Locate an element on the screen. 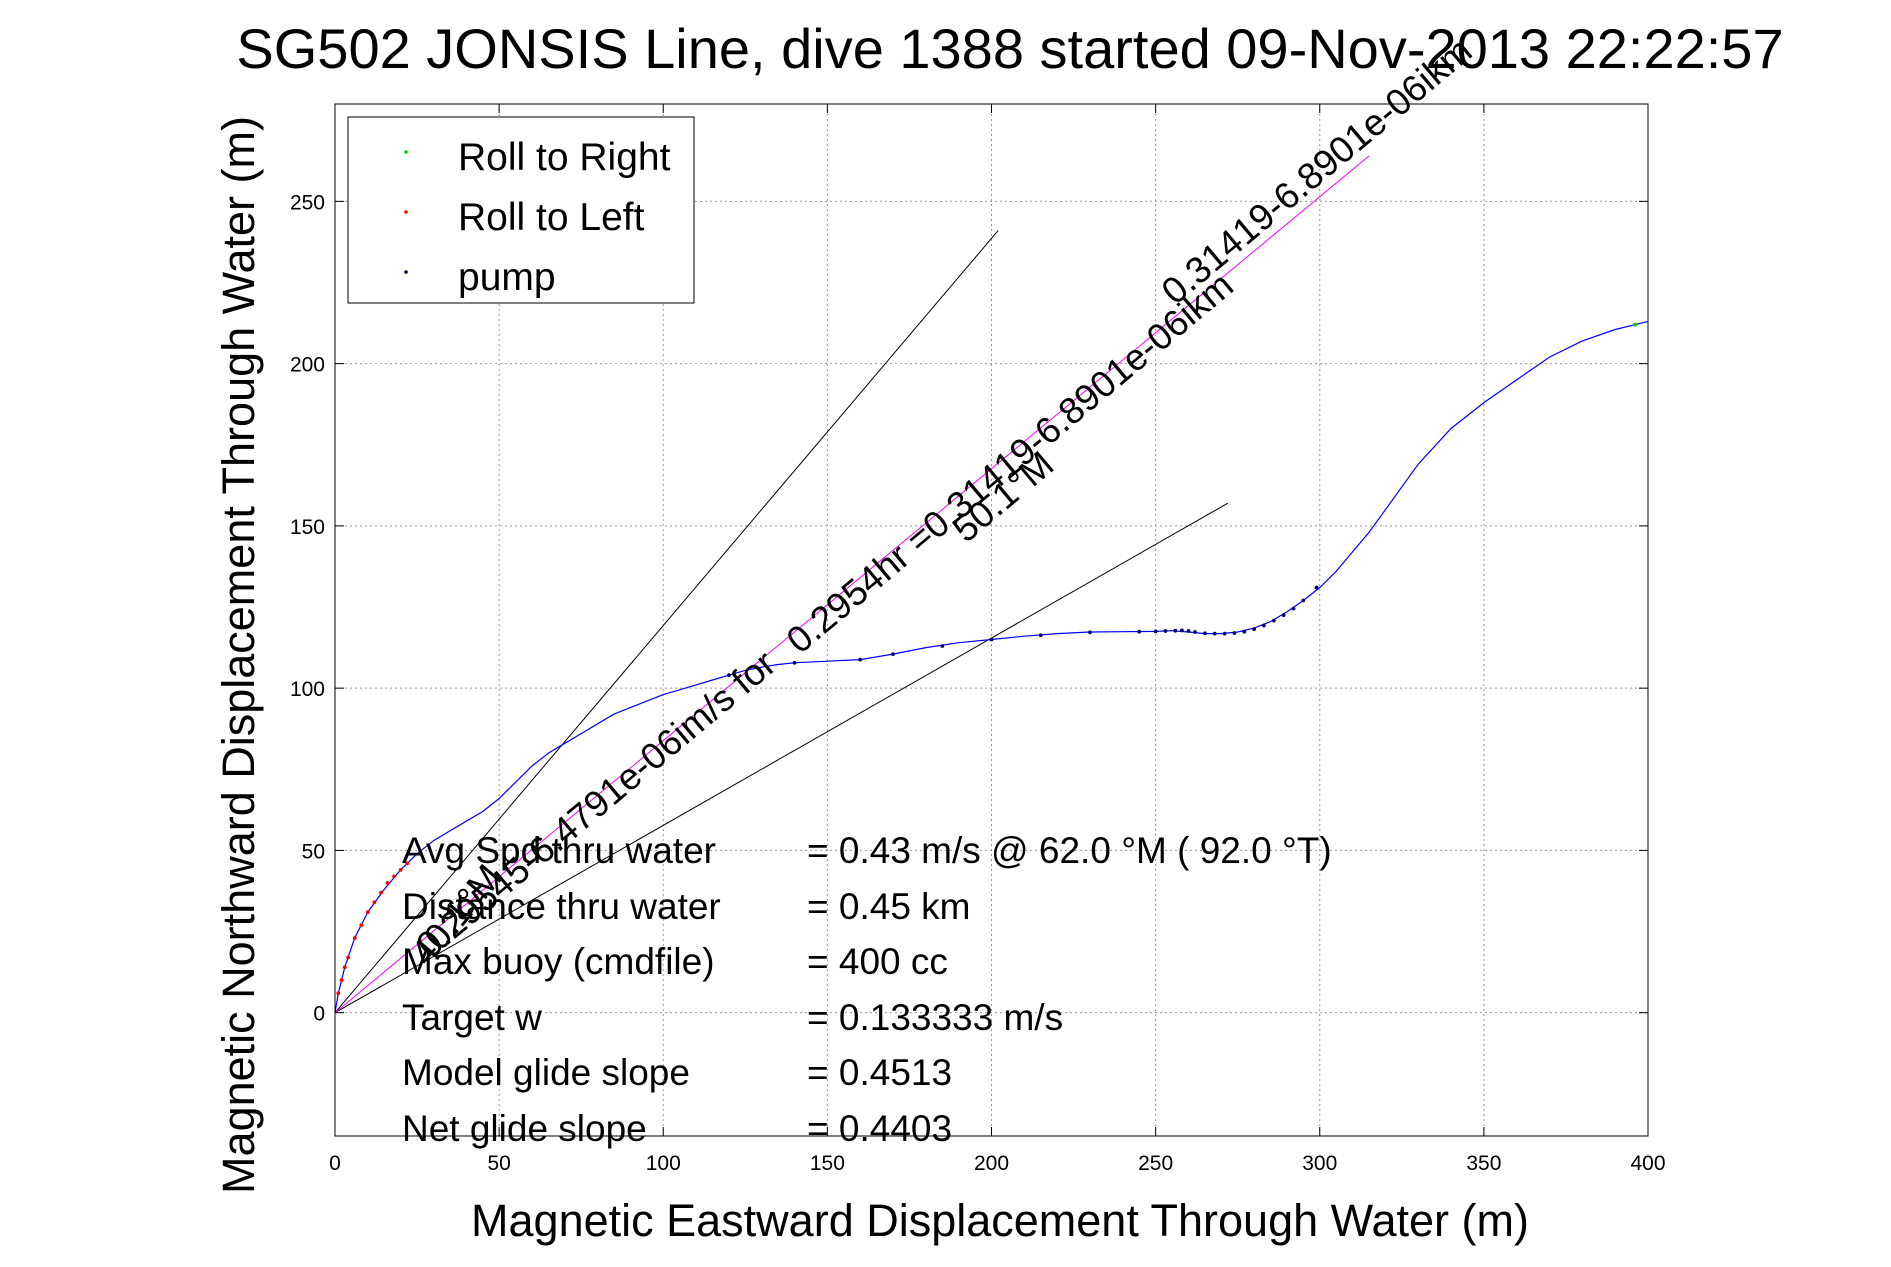 The height and width of the screenshot is (1267, 1891). stat-value-model-glide: = 0.4513 is located at coordinates (879, 1072).